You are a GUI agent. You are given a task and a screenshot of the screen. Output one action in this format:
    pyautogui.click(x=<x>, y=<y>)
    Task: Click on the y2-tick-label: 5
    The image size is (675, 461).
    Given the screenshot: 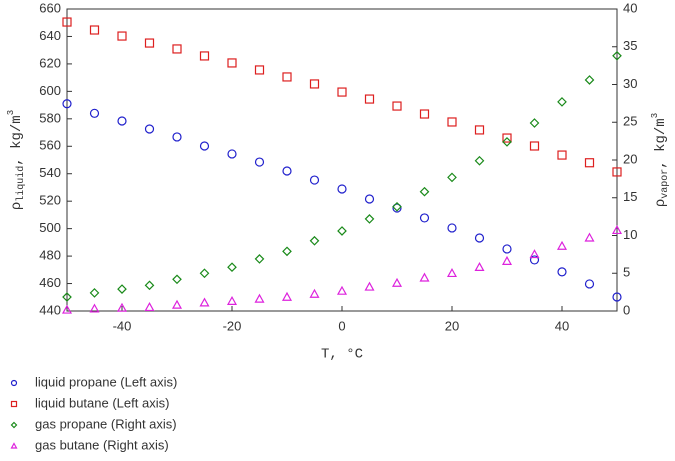 What is the action you would take?
    pyautogui.click(x=626, y=272)
    